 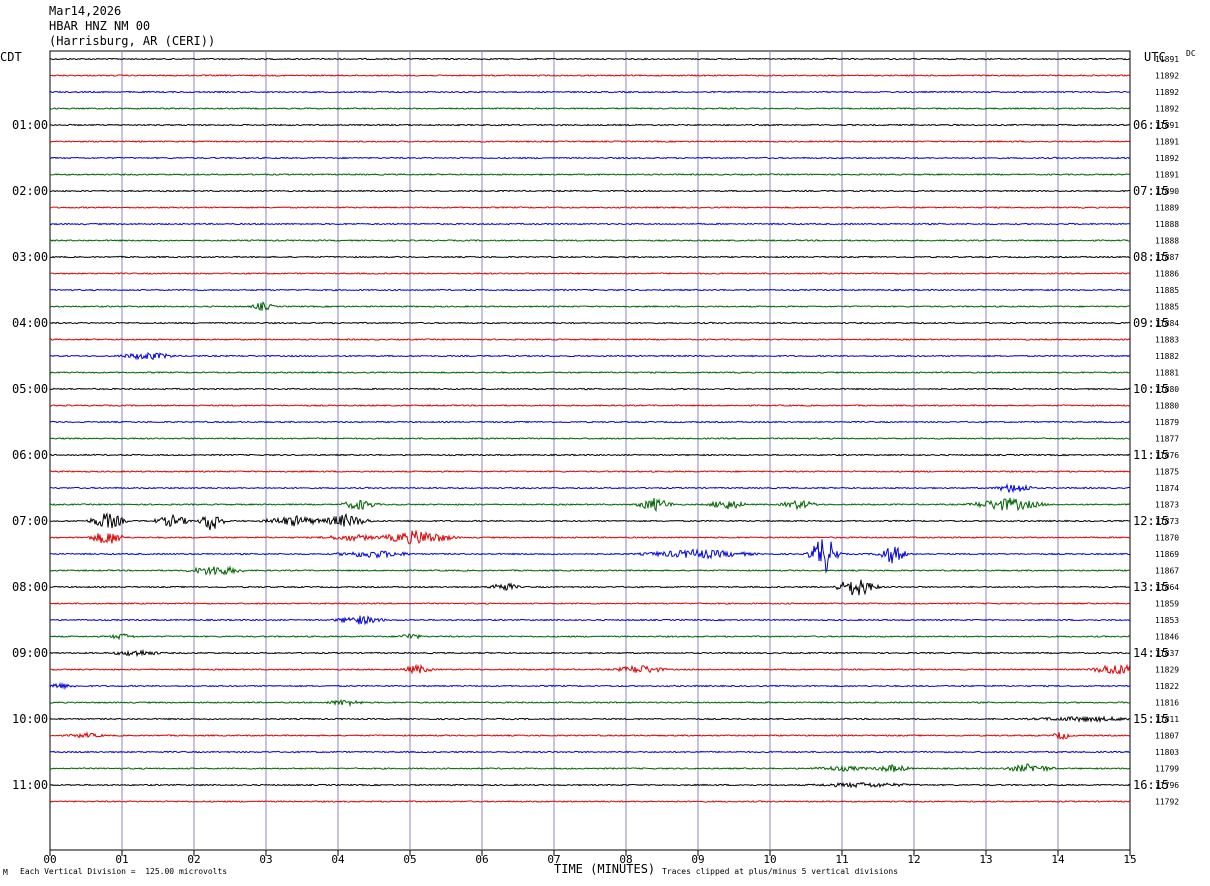 I want to click on x-tick-label: 07, so click(x=553, y=859).